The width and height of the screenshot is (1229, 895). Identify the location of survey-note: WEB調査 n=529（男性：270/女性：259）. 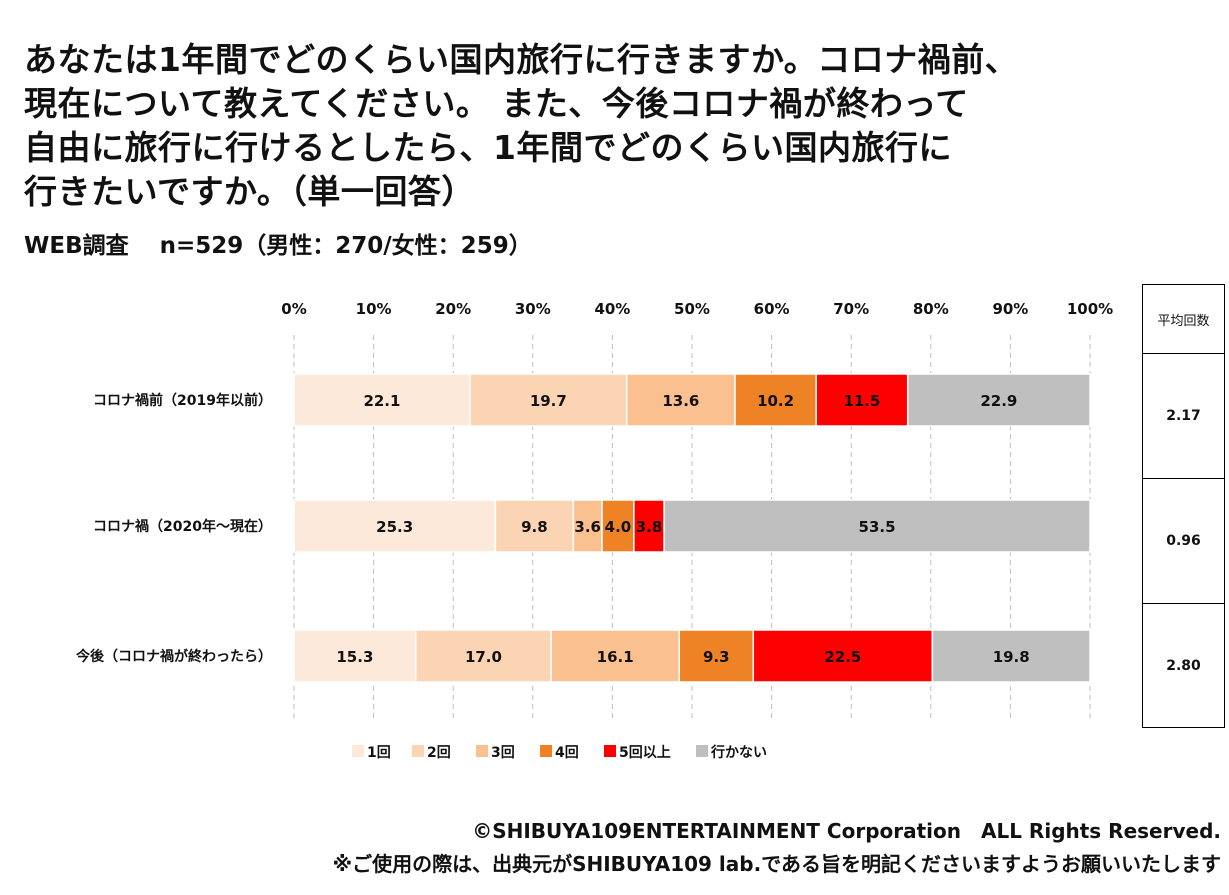
(278, 246).